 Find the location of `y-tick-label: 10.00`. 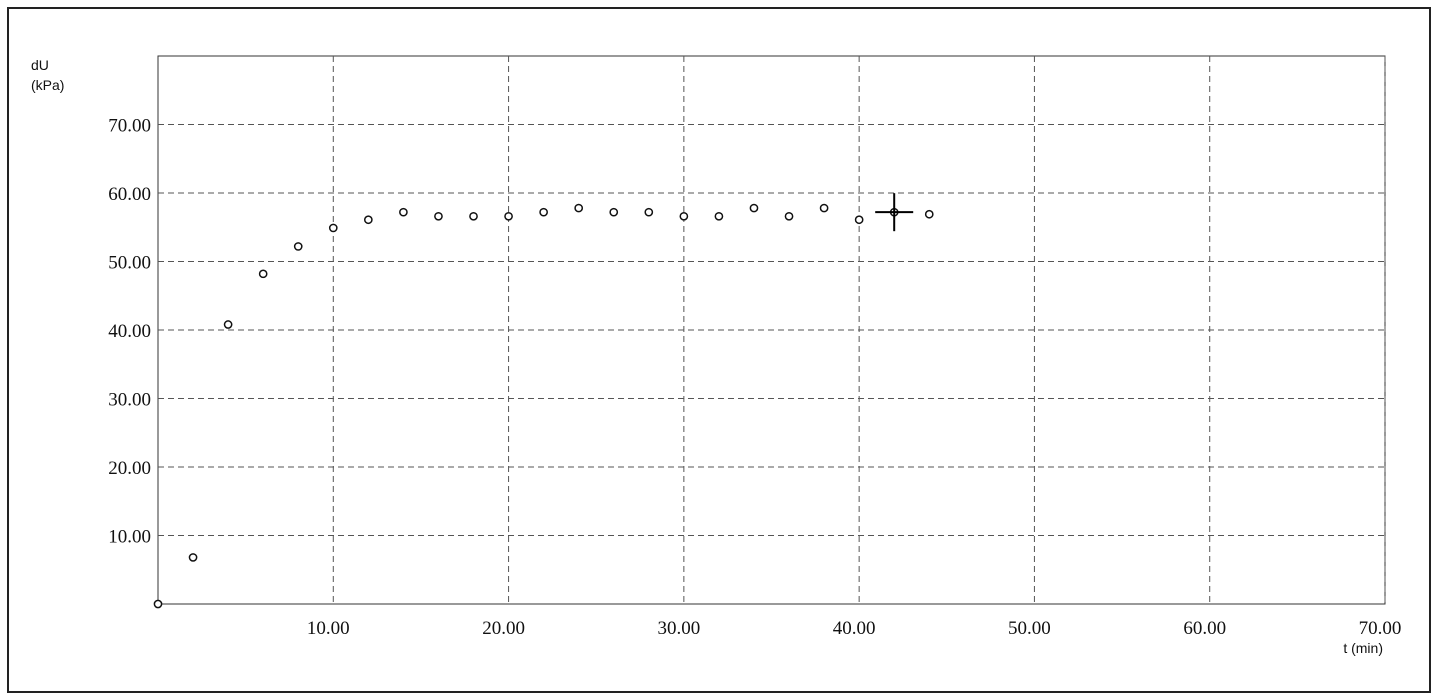

y-tick-label: 10.00 is located at coordinates (129, 537).